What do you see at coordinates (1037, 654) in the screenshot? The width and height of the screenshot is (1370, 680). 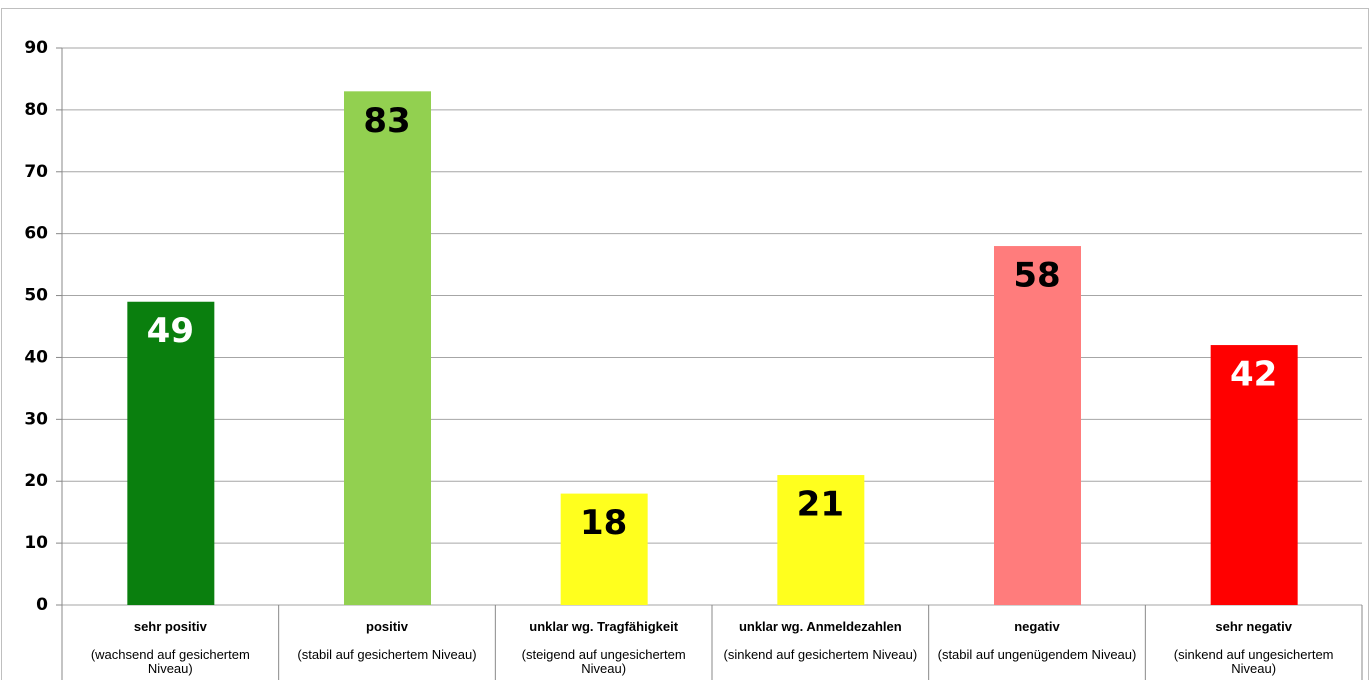 I see `category-description: (stabil auf ungenügendem Niveau)` at bounding box center [1037, 654].